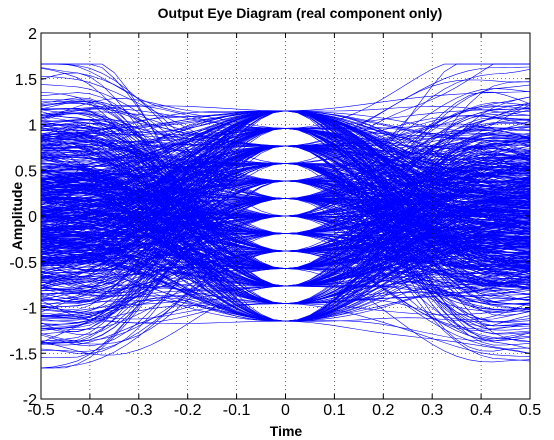  I want to click on y-tick-label: -0.5, so click(23, 263).